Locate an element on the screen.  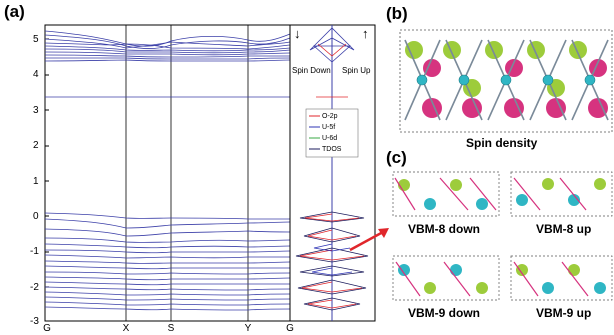
dos-upper-peak-o is located at coordinates (332, 50).